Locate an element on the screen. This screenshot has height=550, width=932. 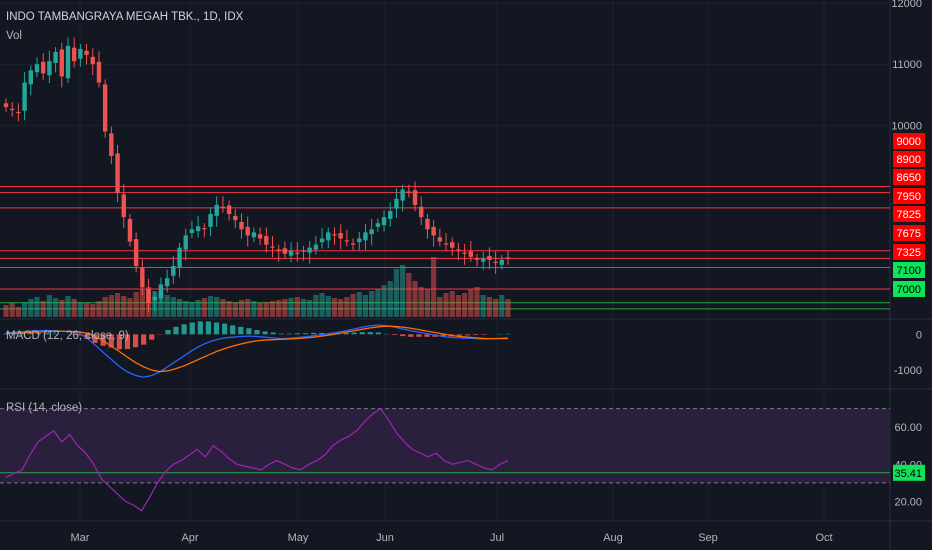
macd-tick-label: -1000 is located at coordinates (908, 371).